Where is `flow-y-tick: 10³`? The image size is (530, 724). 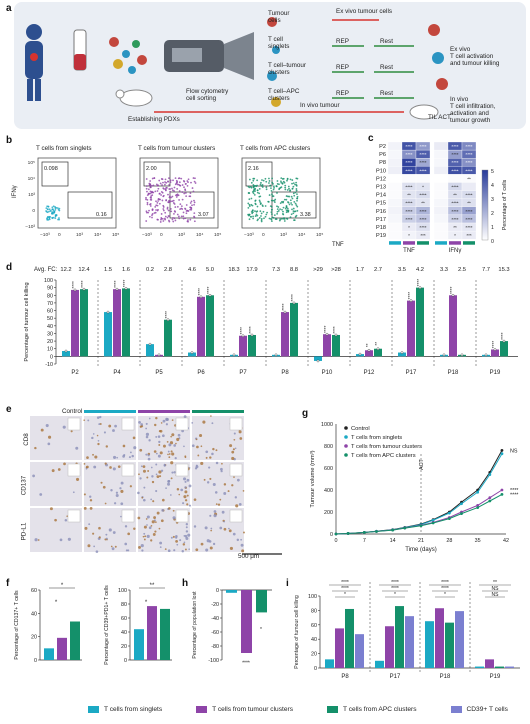 flow-y-tick: 10³ is located at coordinates (31, 195).